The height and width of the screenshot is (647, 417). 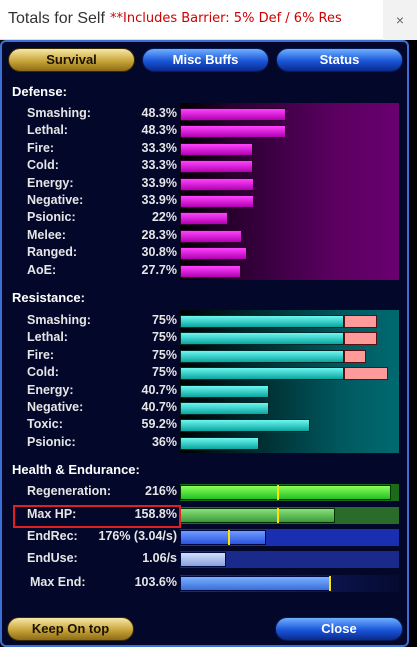 I want to click on resistance-row-label: Psionic:, so click(x=51, y=441).